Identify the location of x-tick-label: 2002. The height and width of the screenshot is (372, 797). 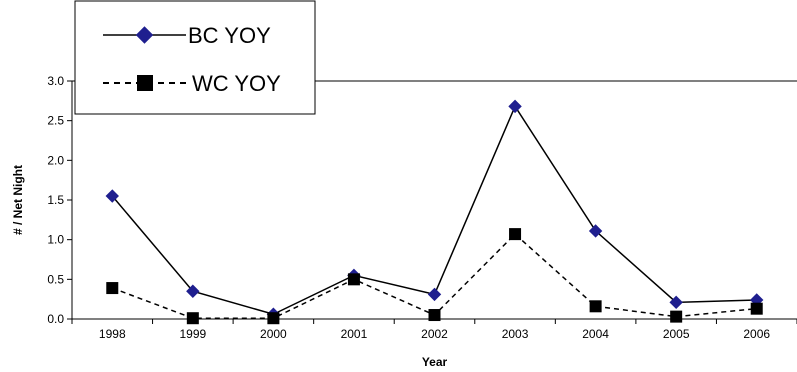
(434, 334).